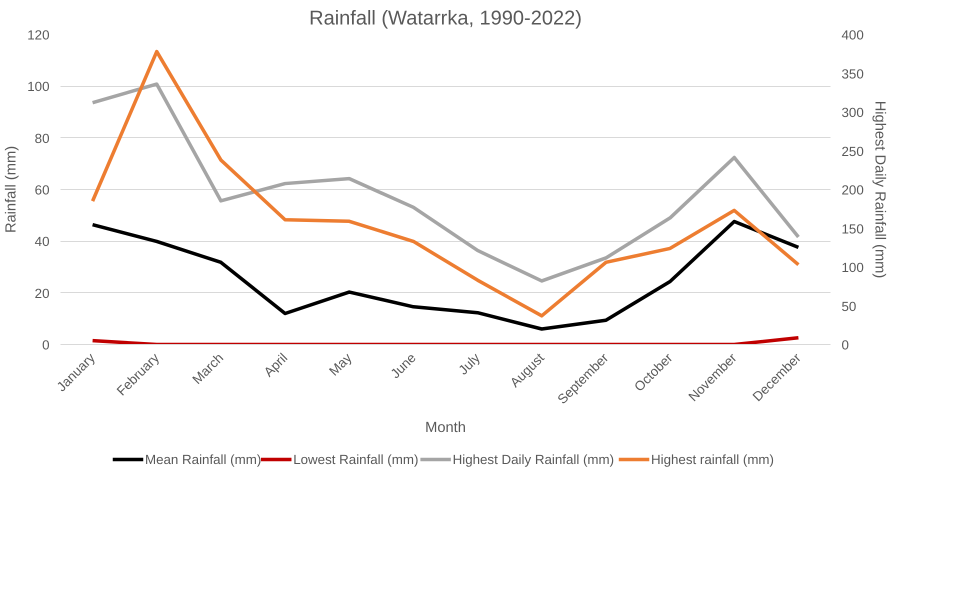  I want to click on y2-tick-label: 350, so click(853, 74).